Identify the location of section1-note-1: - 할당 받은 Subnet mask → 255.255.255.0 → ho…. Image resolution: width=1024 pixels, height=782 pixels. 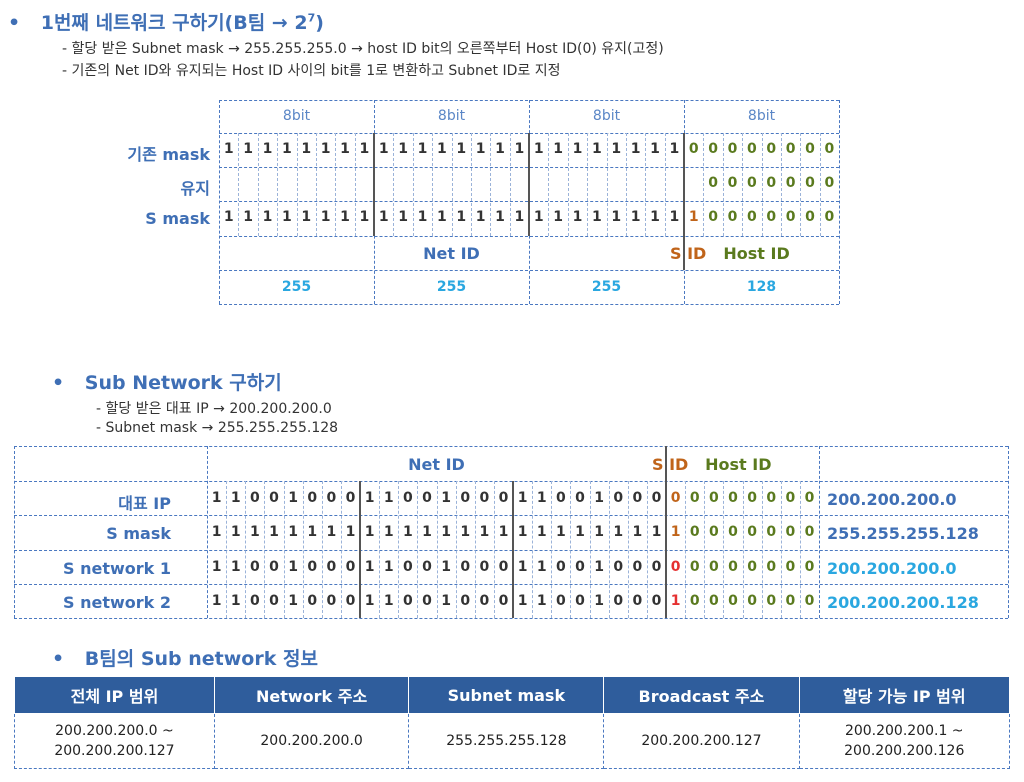
(363, 49).